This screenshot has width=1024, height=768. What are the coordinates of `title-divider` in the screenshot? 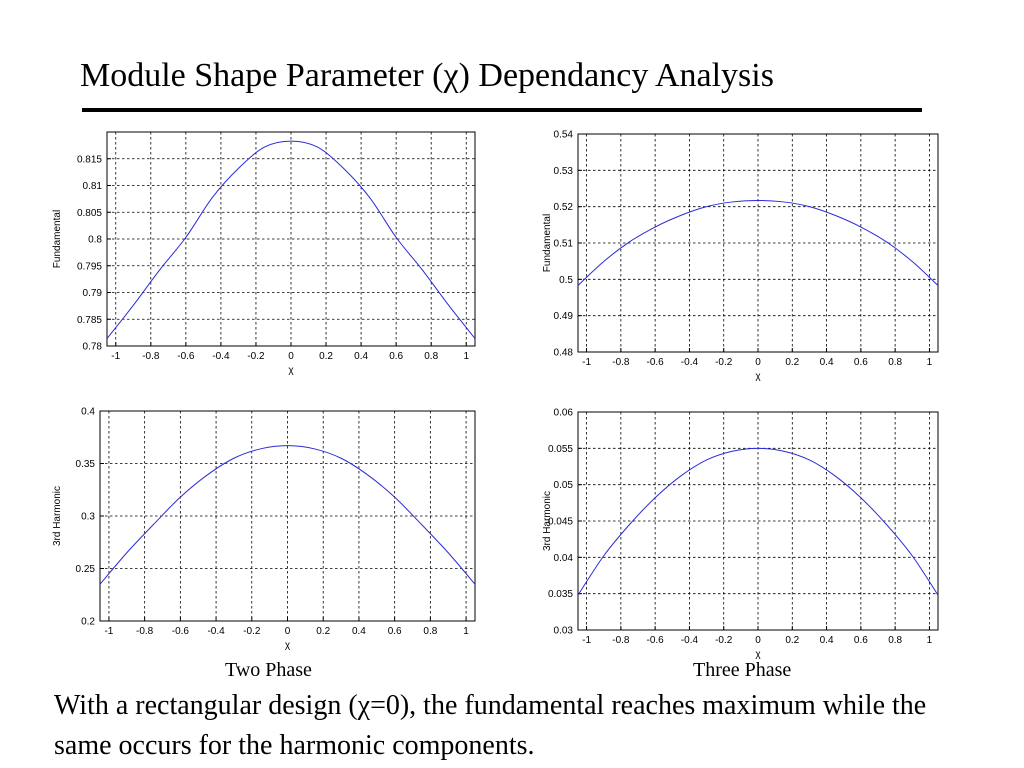 It's located at (502, 110).